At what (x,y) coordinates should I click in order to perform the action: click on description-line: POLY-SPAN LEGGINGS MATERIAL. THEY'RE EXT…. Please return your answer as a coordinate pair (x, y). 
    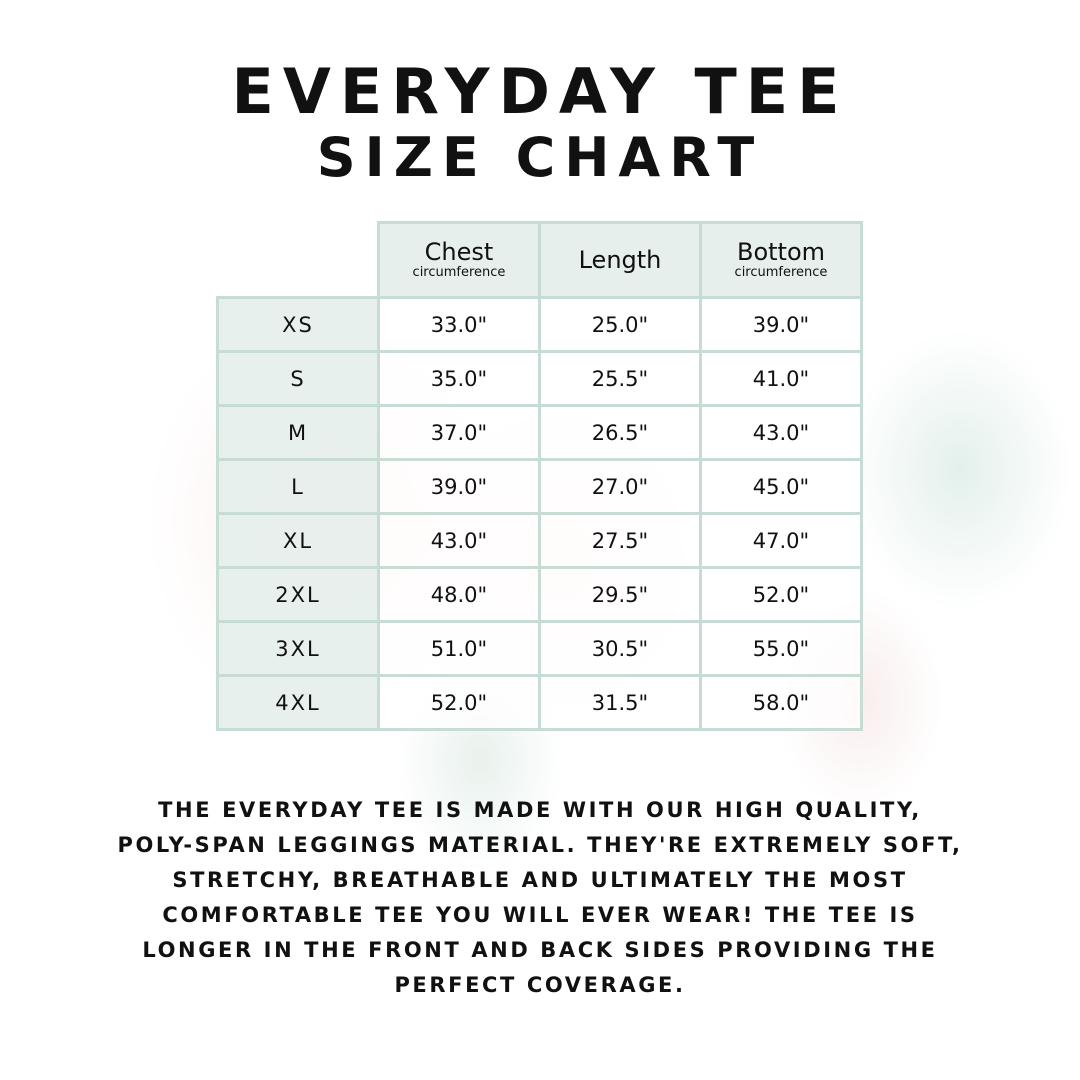
    Looking at the image, I should click on (540, 845).